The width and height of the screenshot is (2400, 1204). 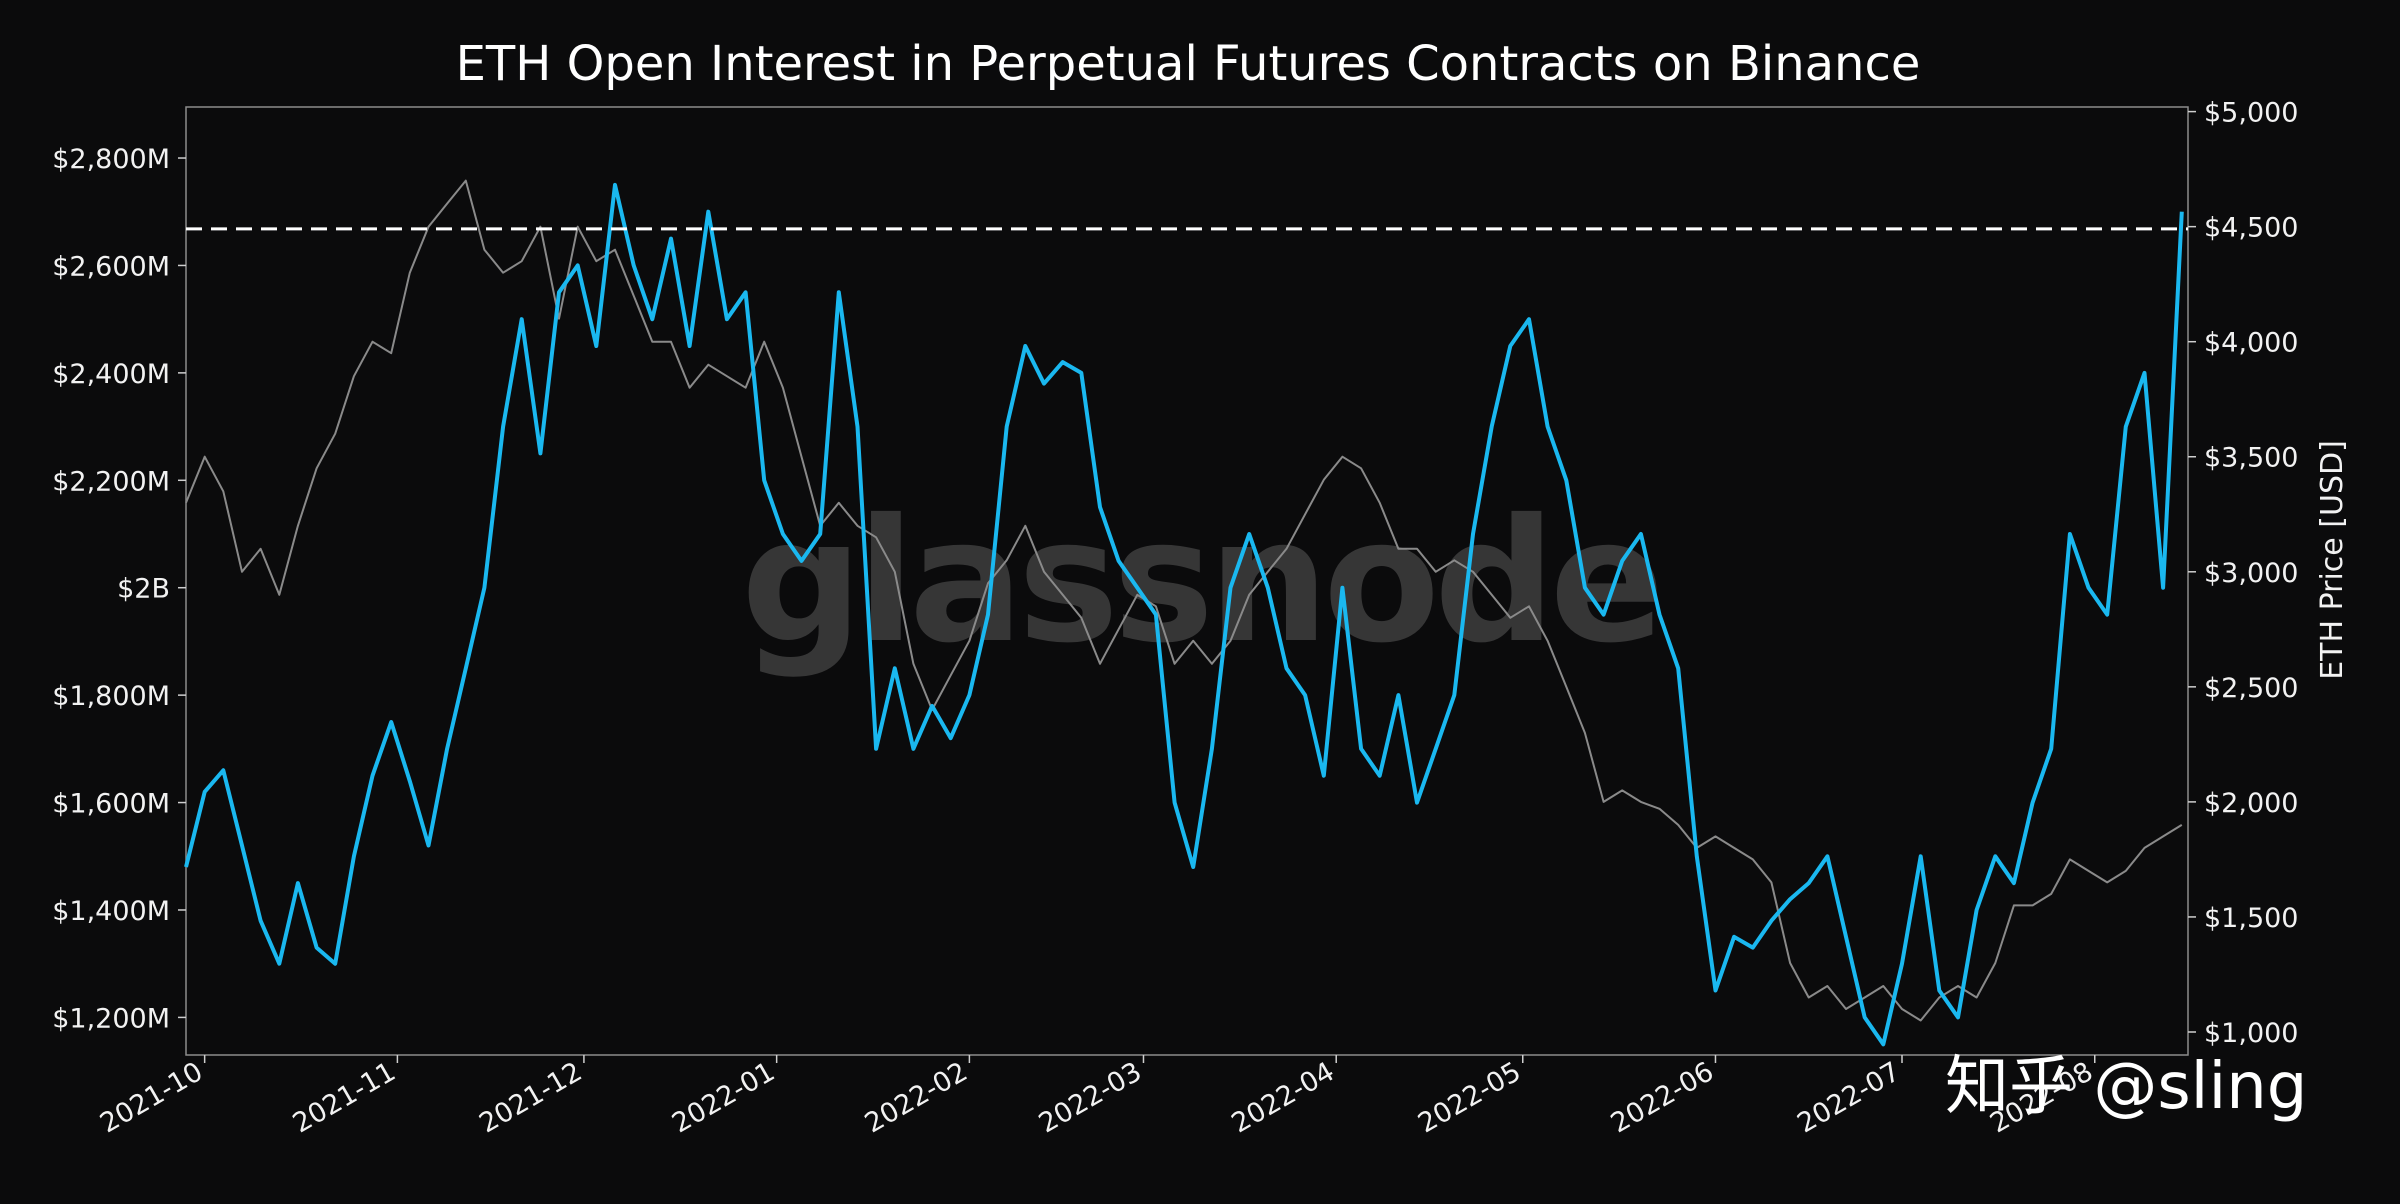 I want to click on right-tick-label: $5,000, so click(x=2251, y=113).